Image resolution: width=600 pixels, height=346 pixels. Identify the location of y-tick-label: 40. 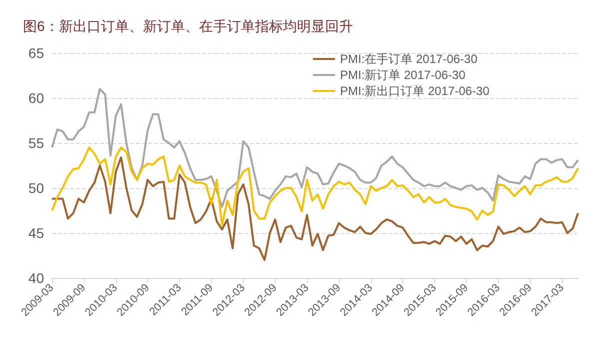
(36, 278).